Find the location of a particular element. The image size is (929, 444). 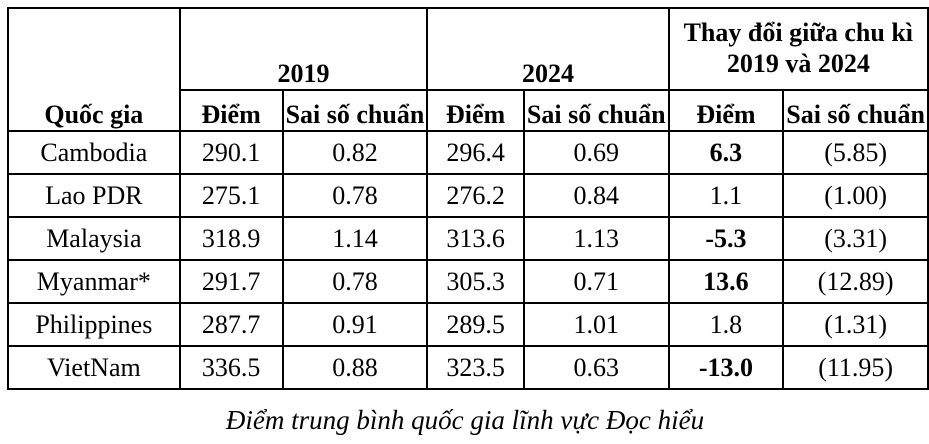

cell-change-score: 1.1 is located at coordinates (726, 195).